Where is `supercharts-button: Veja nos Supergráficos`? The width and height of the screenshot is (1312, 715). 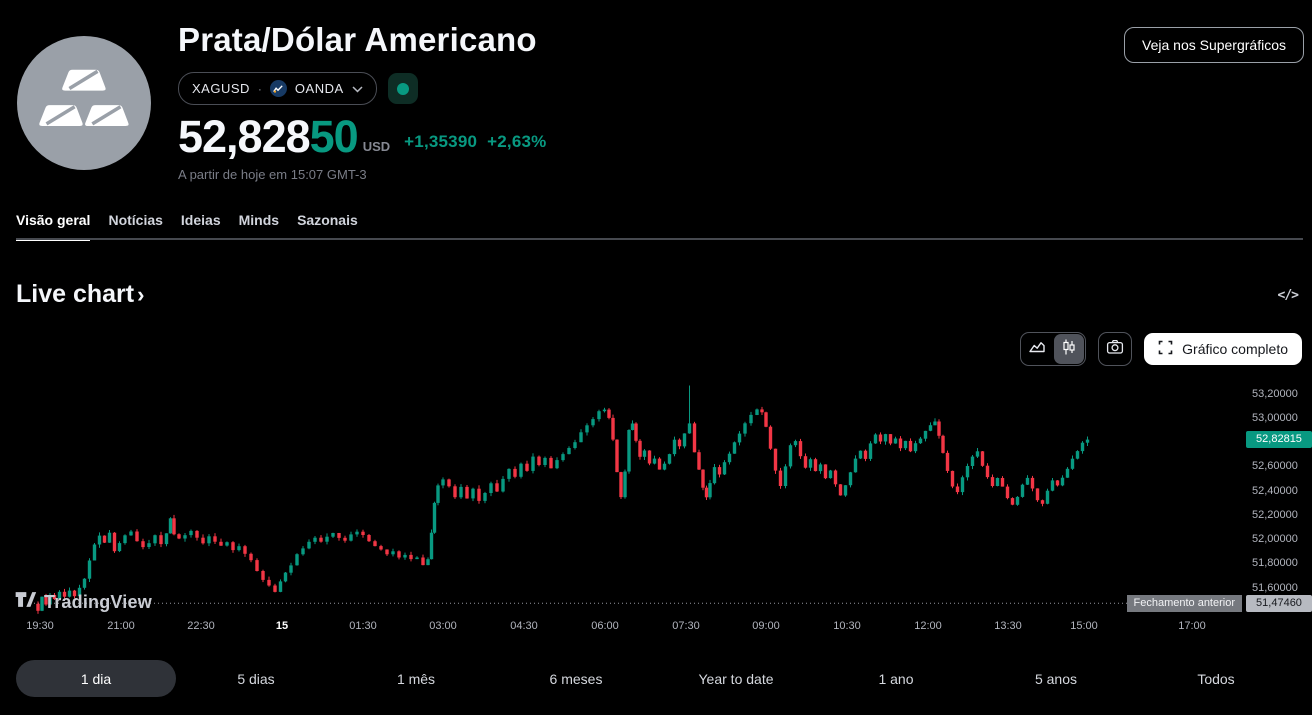
supercharts-button: Veja nos Supergráficos is located at coordinates (1214, 45).